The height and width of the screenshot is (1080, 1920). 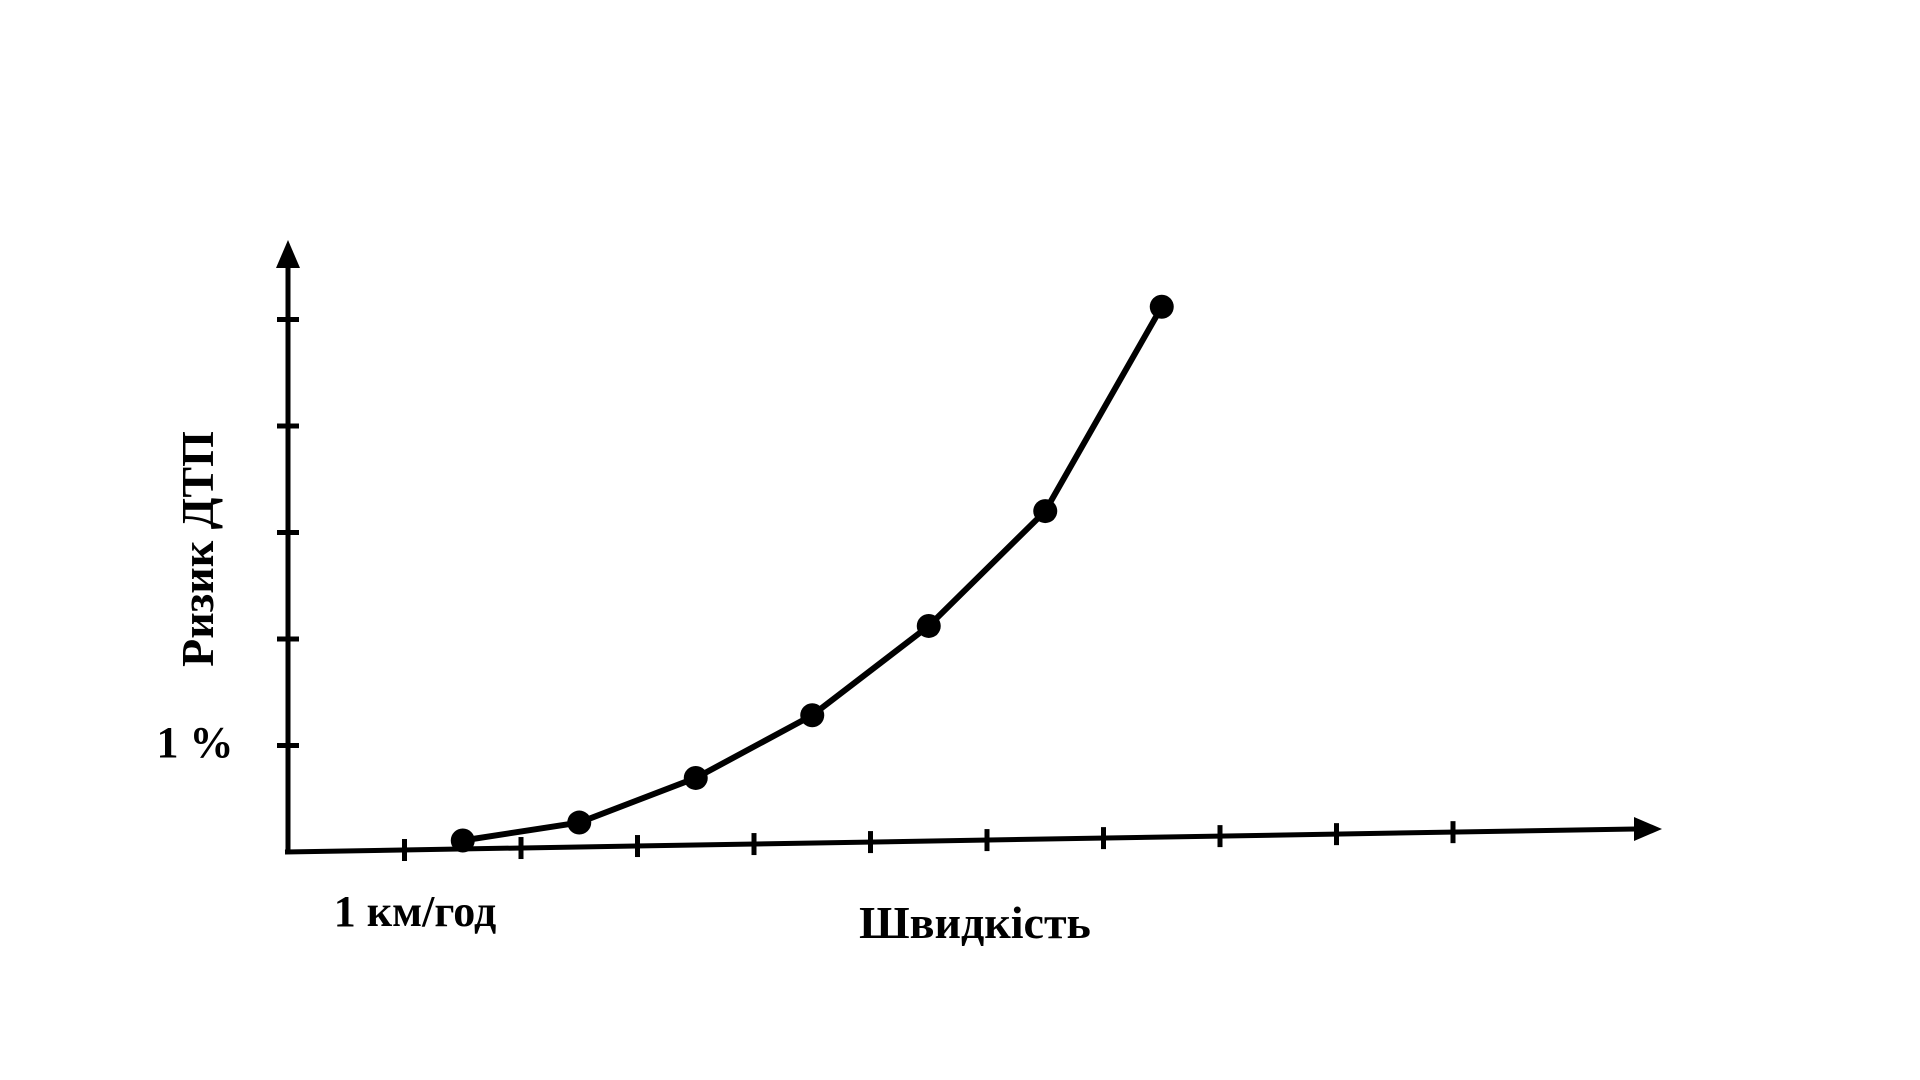 What do you see at coordinates (197, 549) in the screenshot?
I see `y-axis-label: Ризик ДТП` at bounding box center [197, 549].